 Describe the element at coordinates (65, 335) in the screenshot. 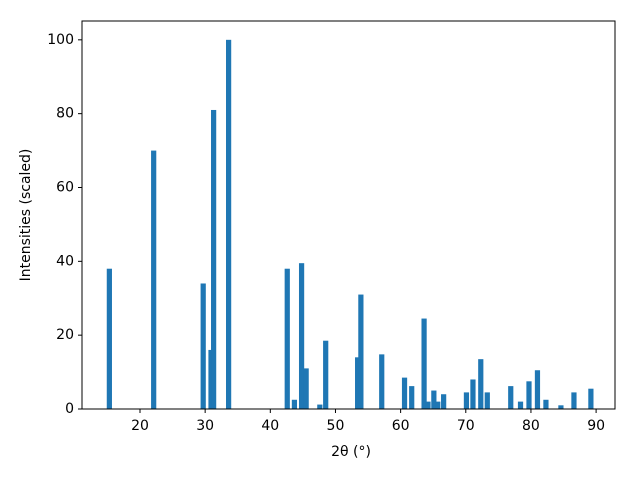

I see `y-tick-label: 20` at that location.